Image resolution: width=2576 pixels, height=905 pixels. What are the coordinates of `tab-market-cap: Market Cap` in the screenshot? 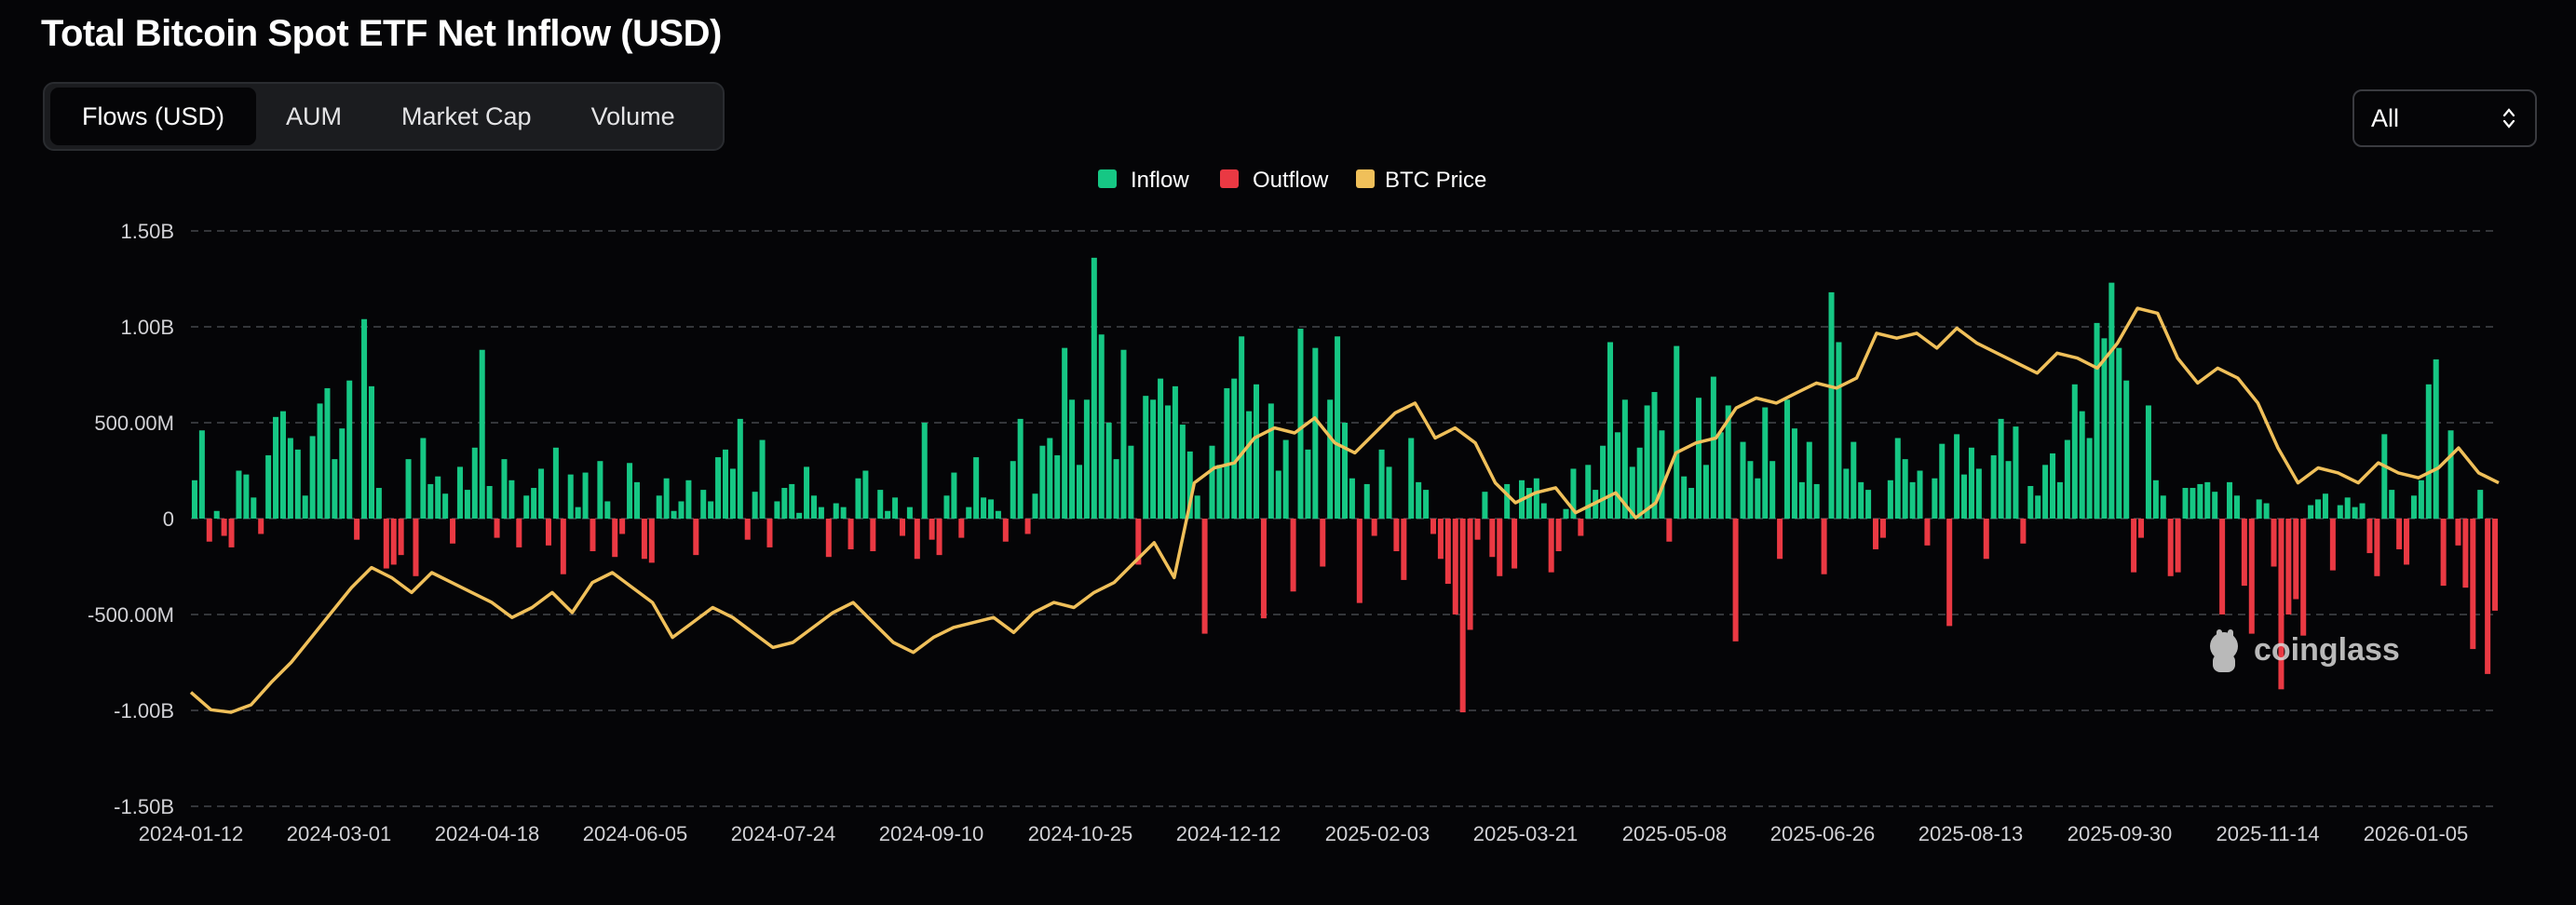 It's located at (466, 115).